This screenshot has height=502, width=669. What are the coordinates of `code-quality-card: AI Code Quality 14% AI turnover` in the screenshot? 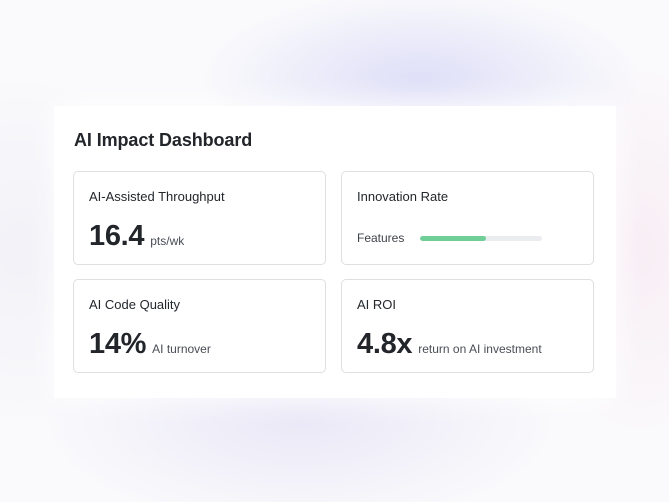 It's located at (199, 326).